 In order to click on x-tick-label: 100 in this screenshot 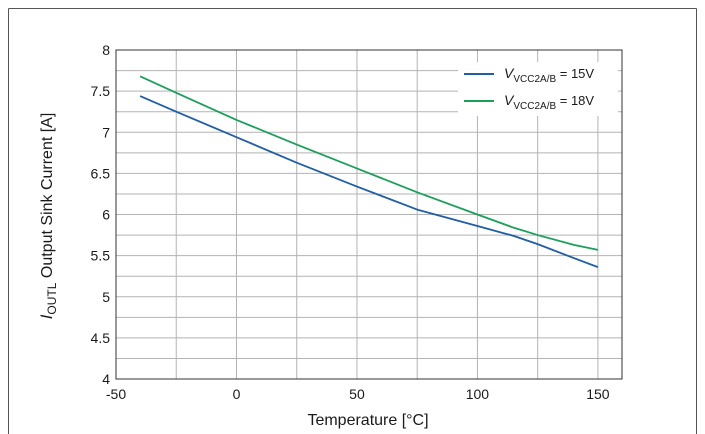, I will do `click(478, 394)`.